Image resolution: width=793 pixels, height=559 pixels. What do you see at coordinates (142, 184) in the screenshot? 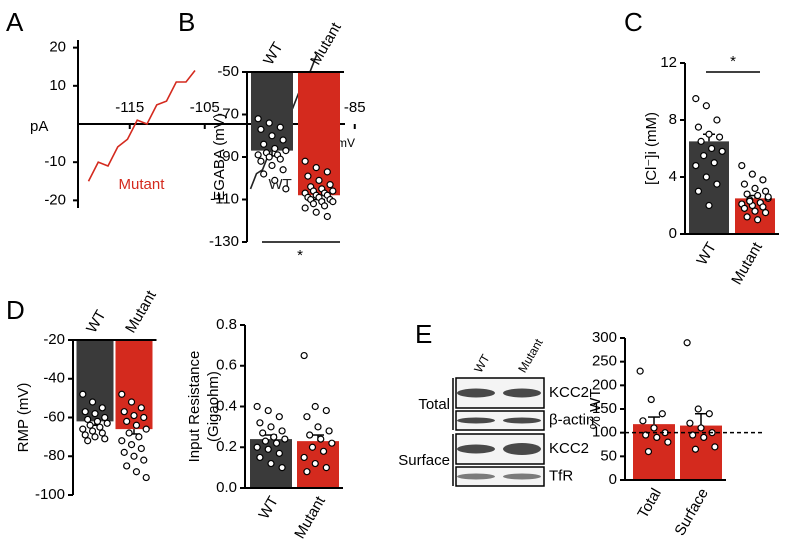
I see `legend-label: Mutant` at bounding box center [142, 184].